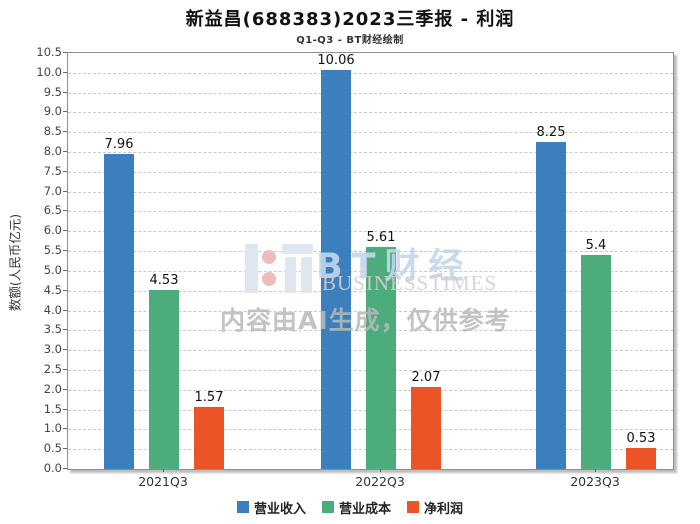 This screenshot has width=700, height=524. What do you see at coordinates (52, 388) in the screenshot?
I see `y-tick-label: 2.0` at bounding box center [52, 388].